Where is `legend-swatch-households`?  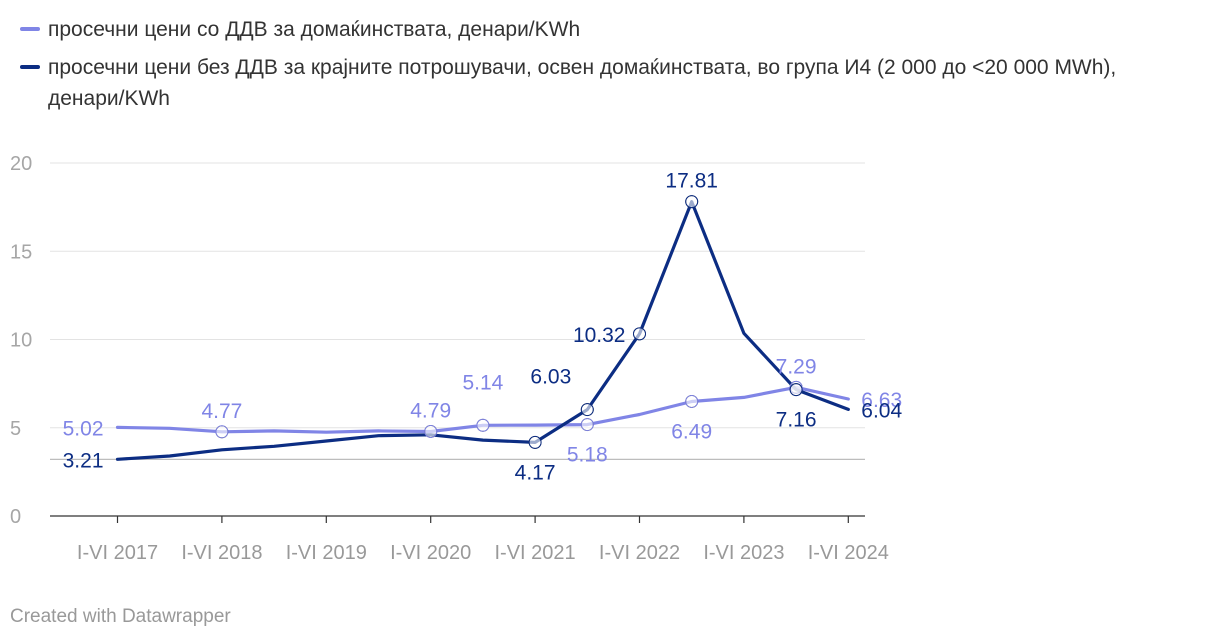 legend-swatch-households is located at coordinates (30, 29).